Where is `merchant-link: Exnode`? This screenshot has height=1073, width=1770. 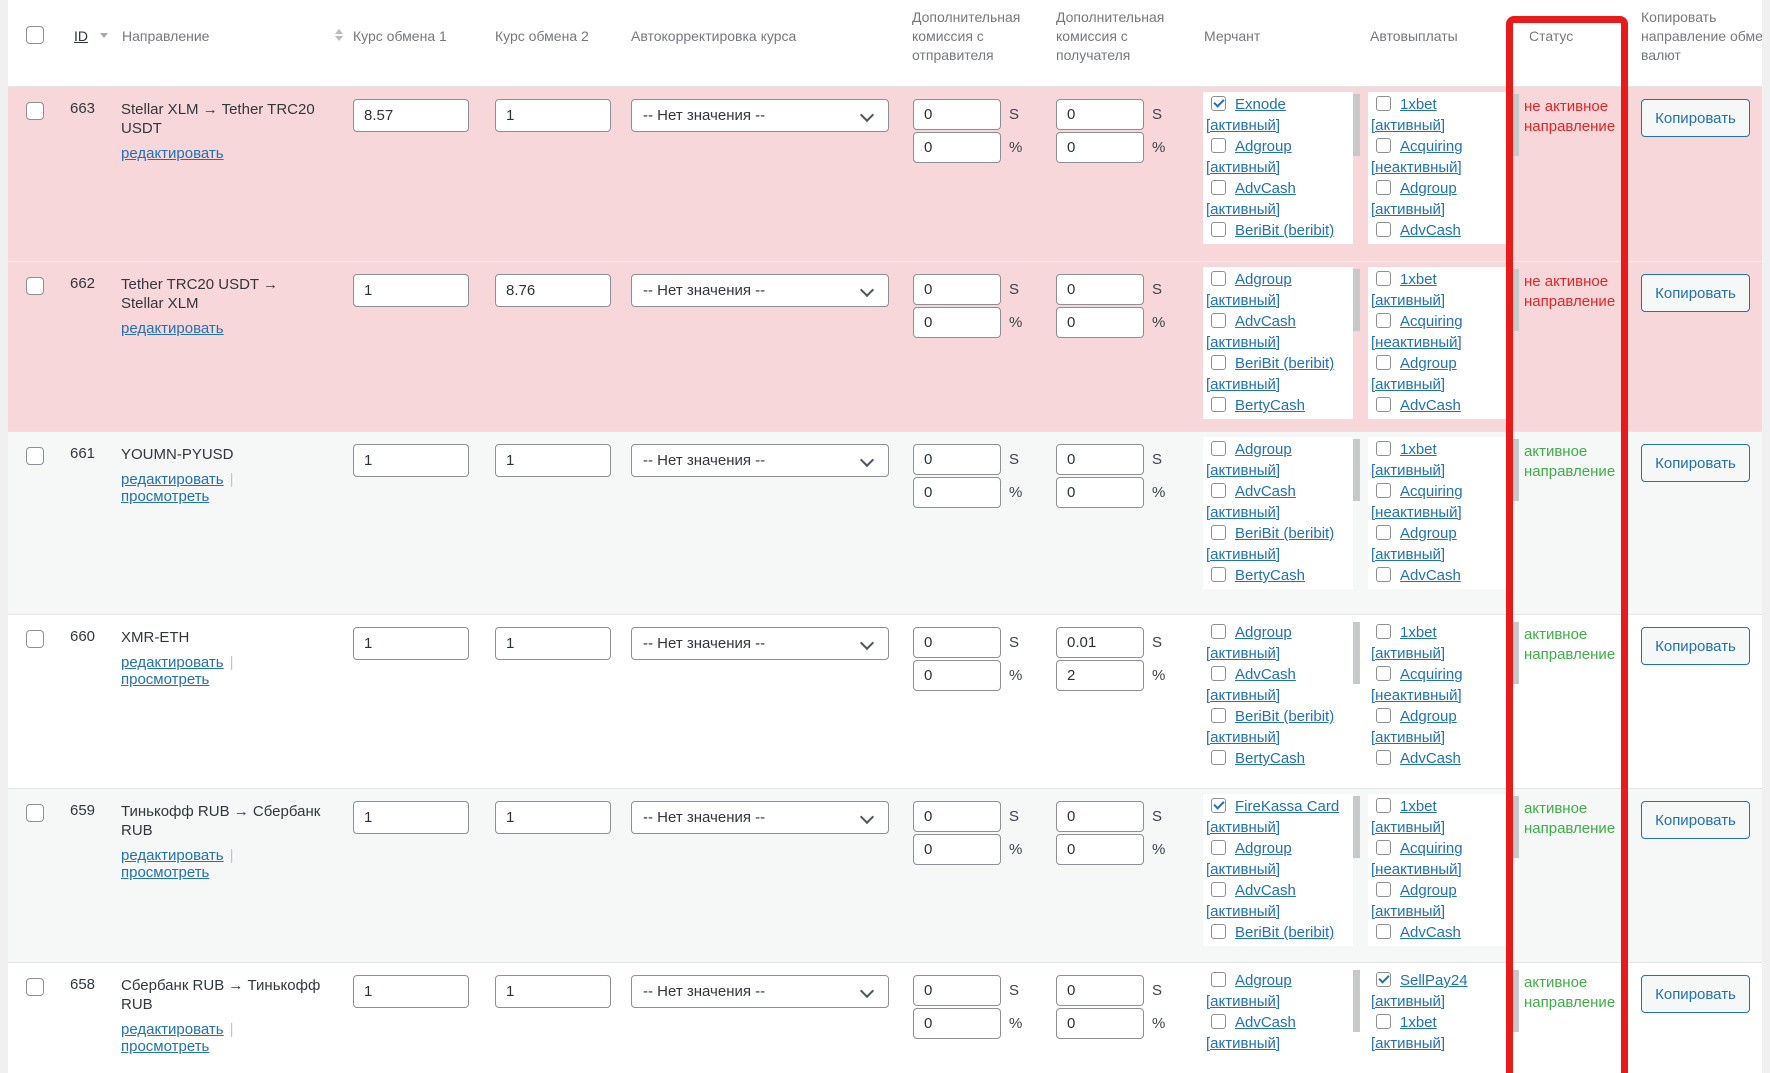 merchant-link: Exnode is located at coordinates (1260, 104).